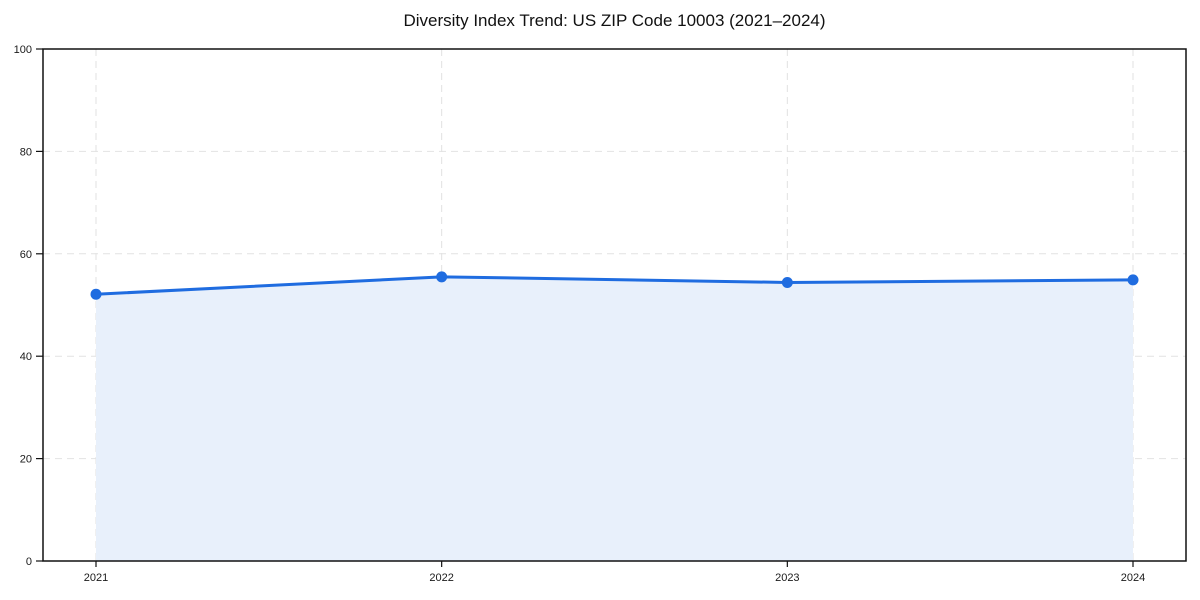 Image resolution: width=1200 pixels, height=600 pixels. Describe the element at coordinates (1133, 578) in the screenshot. I see `x-tick-label: 2024` at that location.